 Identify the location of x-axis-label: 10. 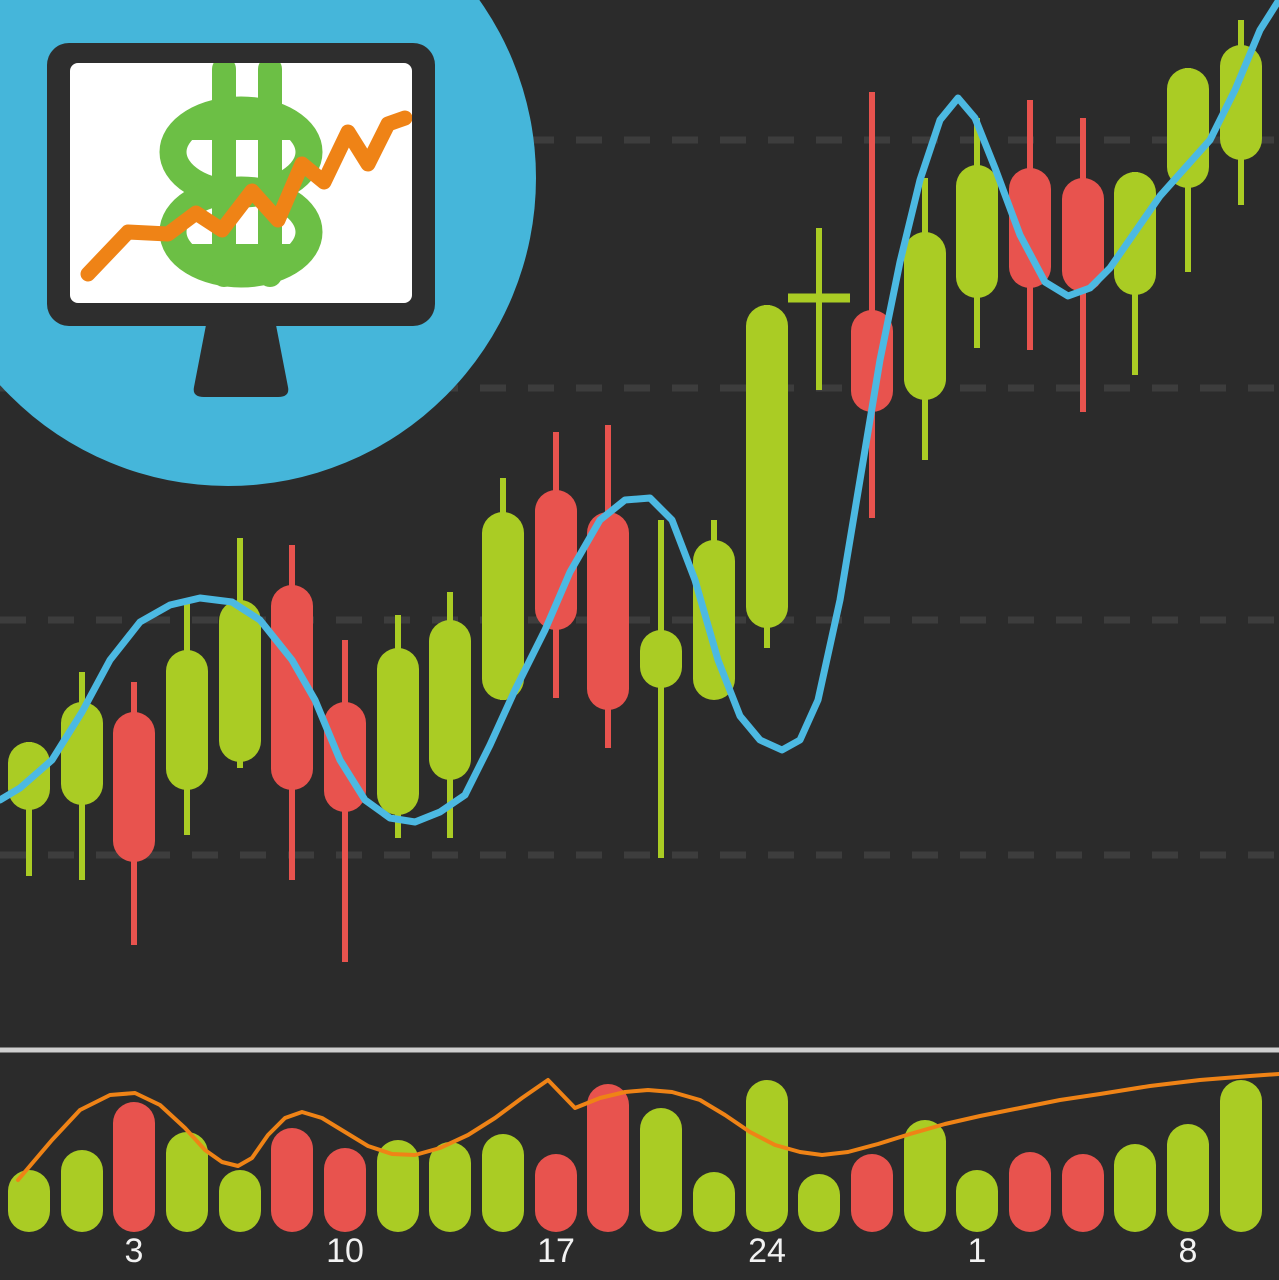
(345, 1251).